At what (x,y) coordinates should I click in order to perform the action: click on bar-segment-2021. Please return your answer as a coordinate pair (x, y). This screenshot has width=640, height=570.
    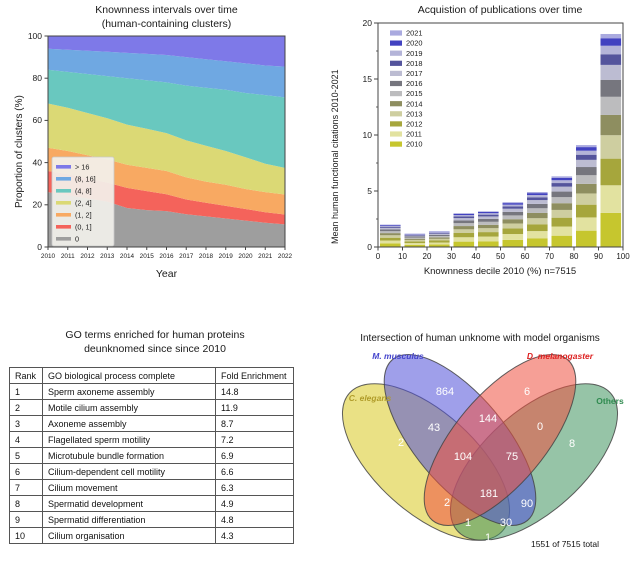
    Looking at the image, I should click on (464, 213).